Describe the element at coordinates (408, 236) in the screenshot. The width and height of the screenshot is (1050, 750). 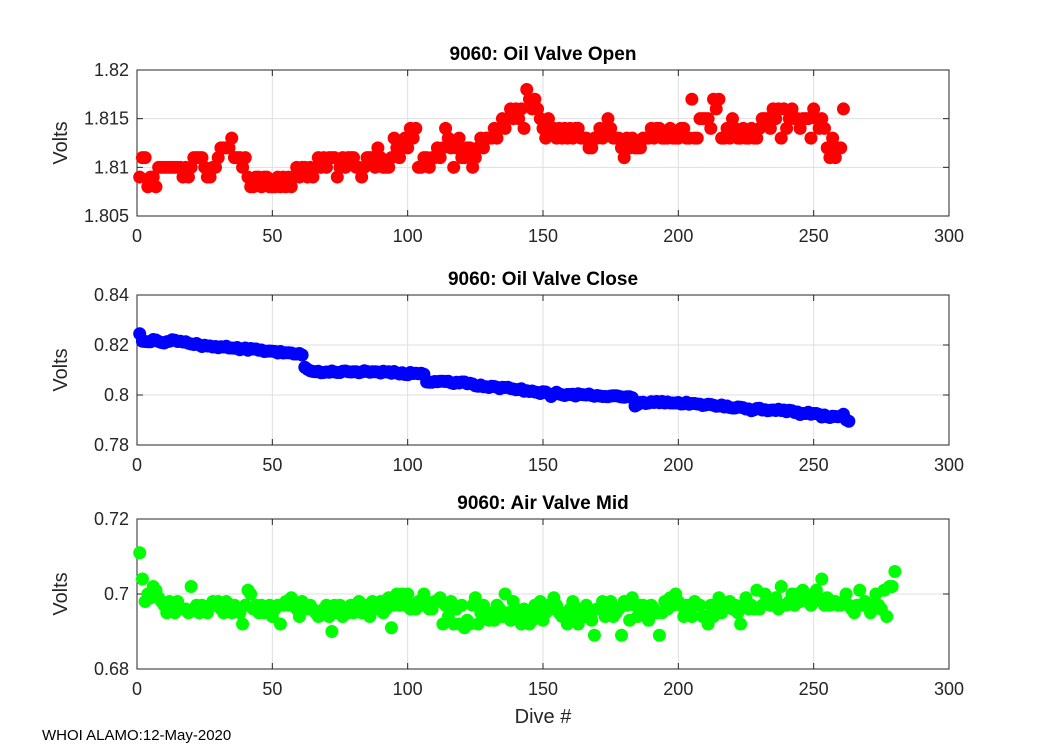
I see `x-tick-label: 100` at that location.